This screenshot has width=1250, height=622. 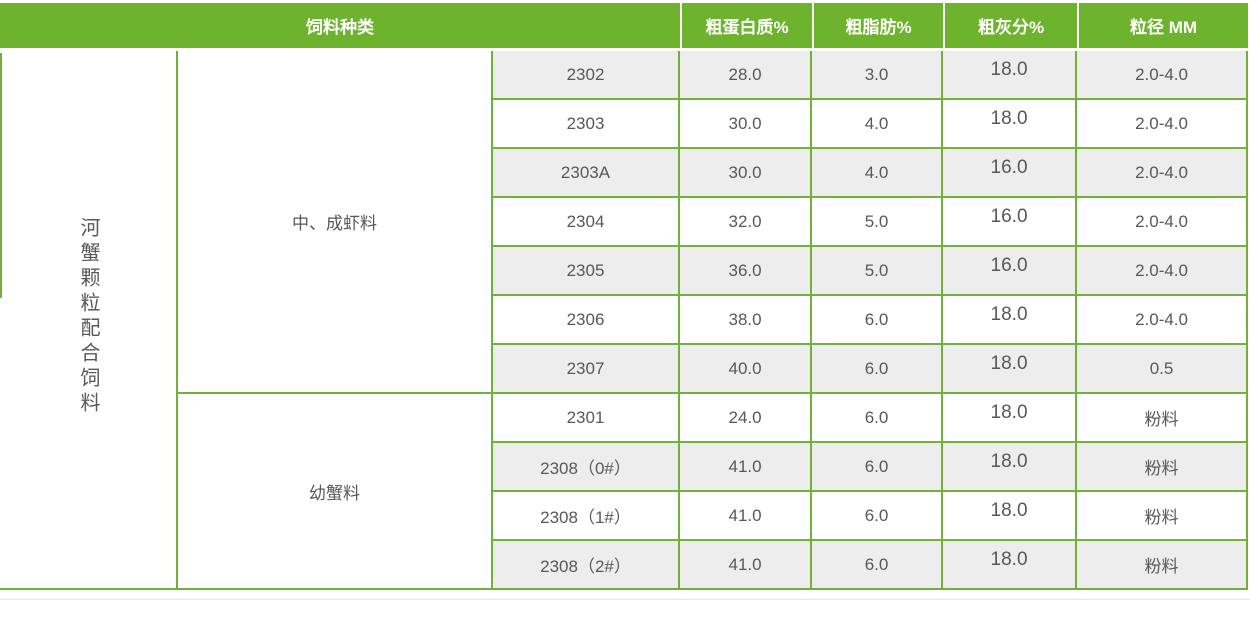 What do you see at coordinates (587, 467) in the screenshot?
I see `cell-code: 2308（0#）` at bounding box center [587, 467].